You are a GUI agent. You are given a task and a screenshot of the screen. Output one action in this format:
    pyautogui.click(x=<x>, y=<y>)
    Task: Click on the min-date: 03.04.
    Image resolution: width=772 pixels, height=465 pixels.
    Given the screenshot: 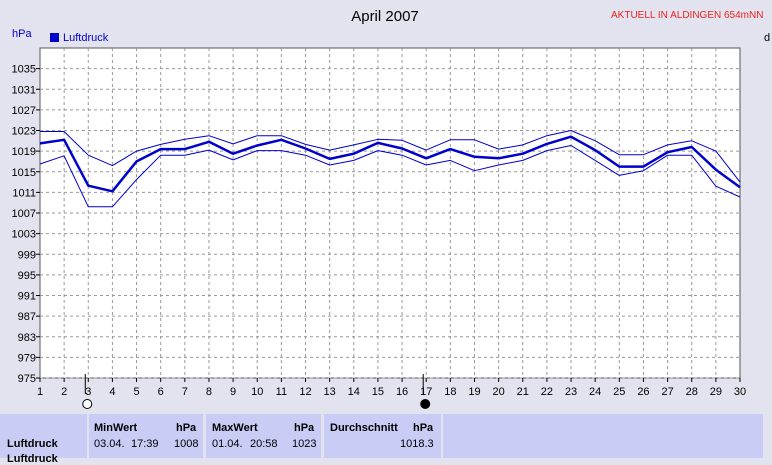 What is the action you would take?
    pyautogui.click(x=109, y=444)
    